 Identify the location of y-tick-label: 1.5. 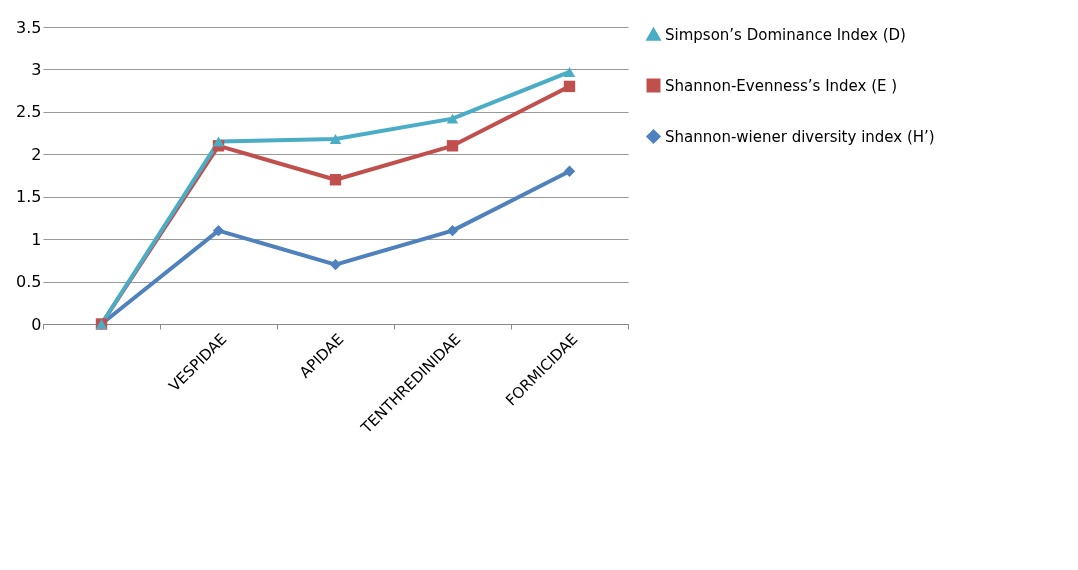
(29, 197).